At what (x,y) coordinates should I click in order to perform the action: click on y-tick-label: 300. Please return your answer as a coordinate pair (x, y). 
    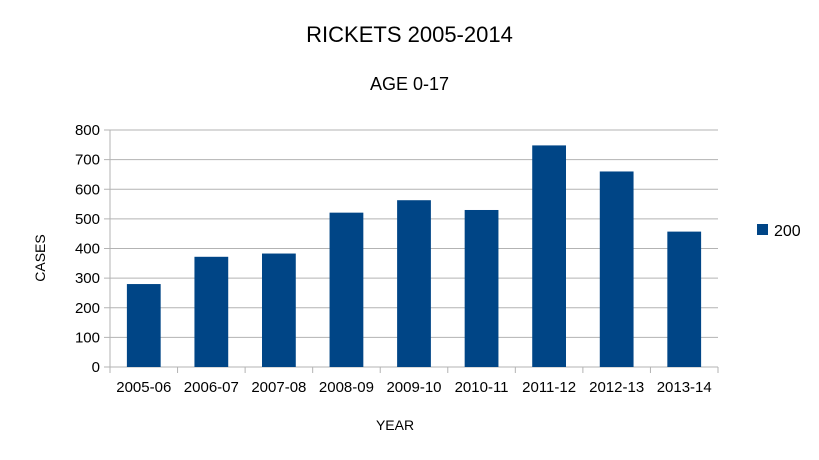
    Looking at the image, I should click on (87, 278).